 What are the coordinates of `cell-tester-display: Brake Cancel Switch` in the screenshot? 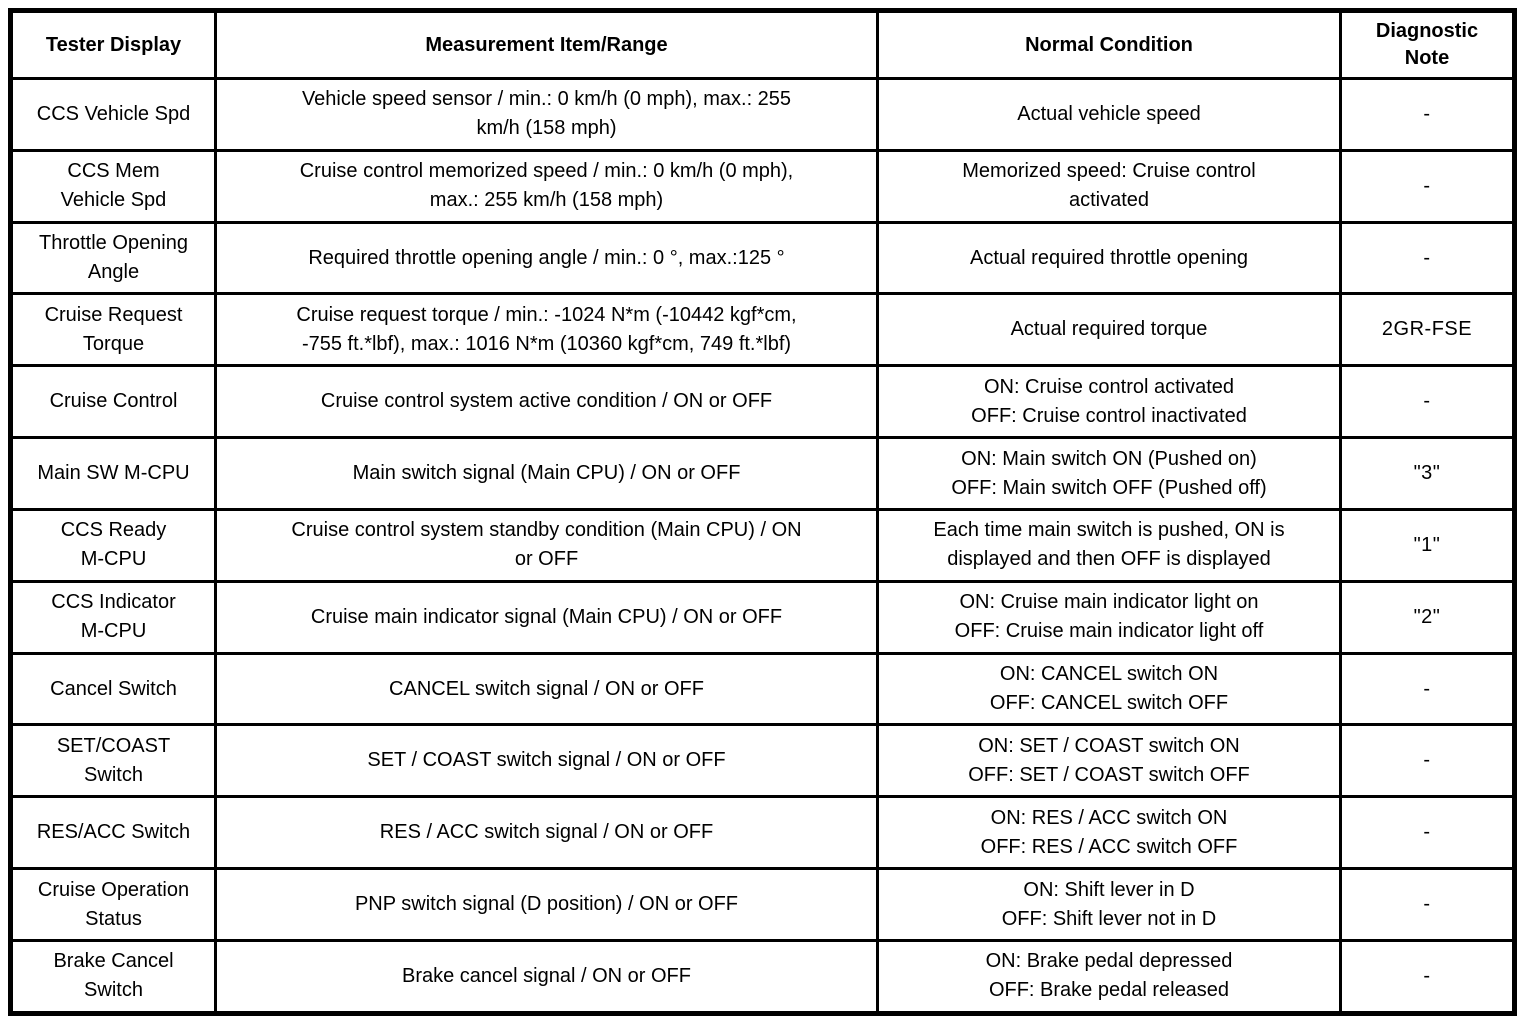 It's located at (113, 977).